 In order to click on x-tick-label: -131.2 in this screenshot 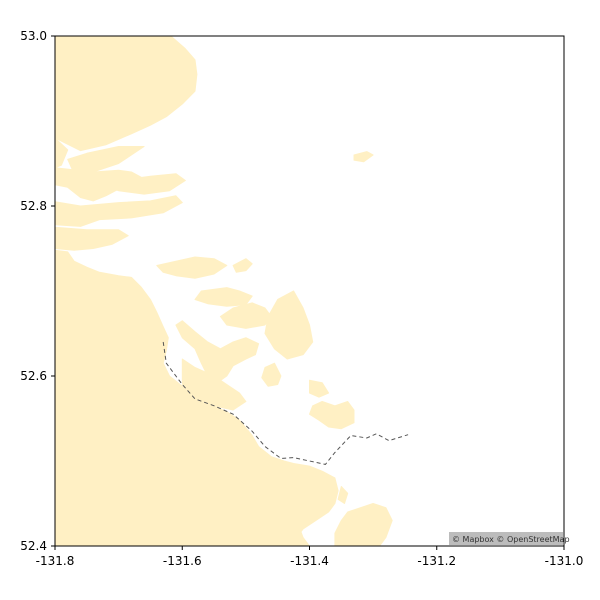, I will do `click(436, 561)`.